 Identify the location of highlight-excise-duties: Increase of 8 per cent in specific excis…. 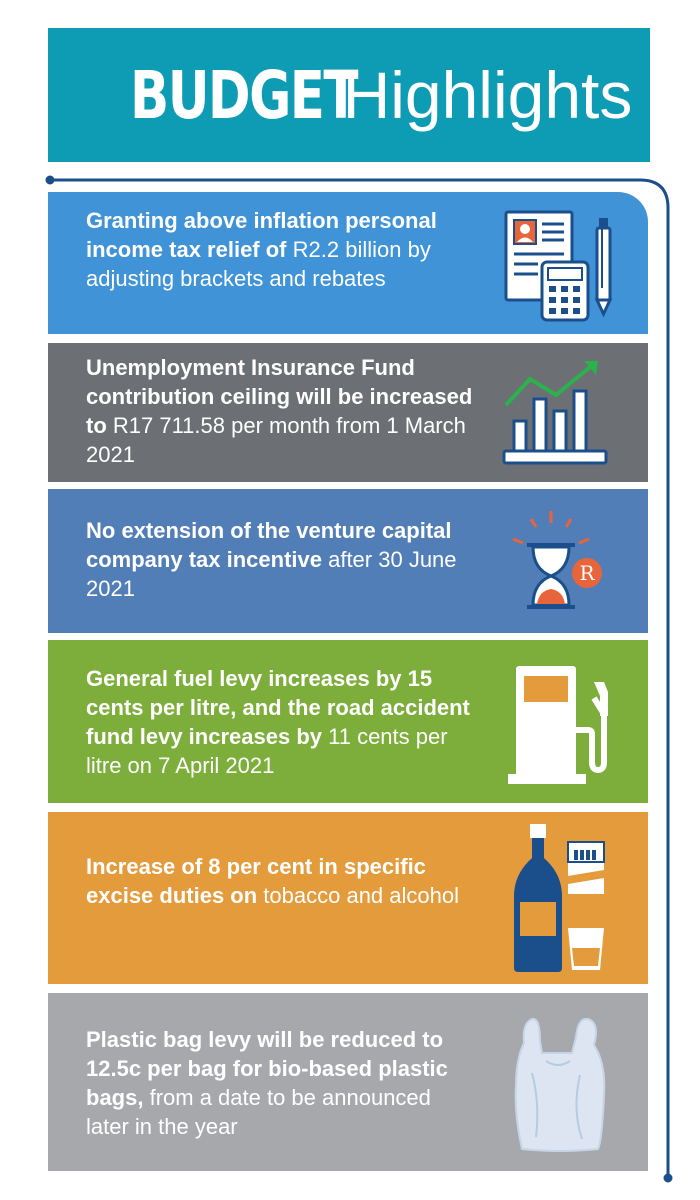
(348, 898).